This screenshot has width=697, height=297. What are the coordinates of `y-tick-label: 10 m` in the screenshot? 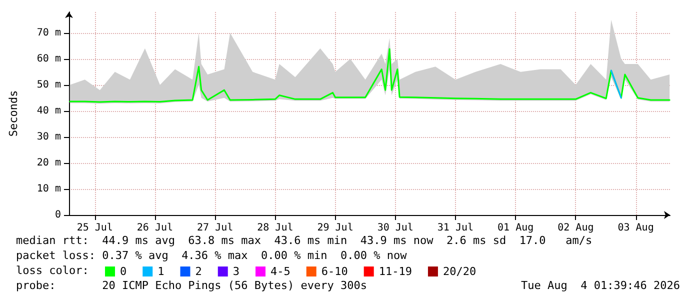 It's located at (48, 188).